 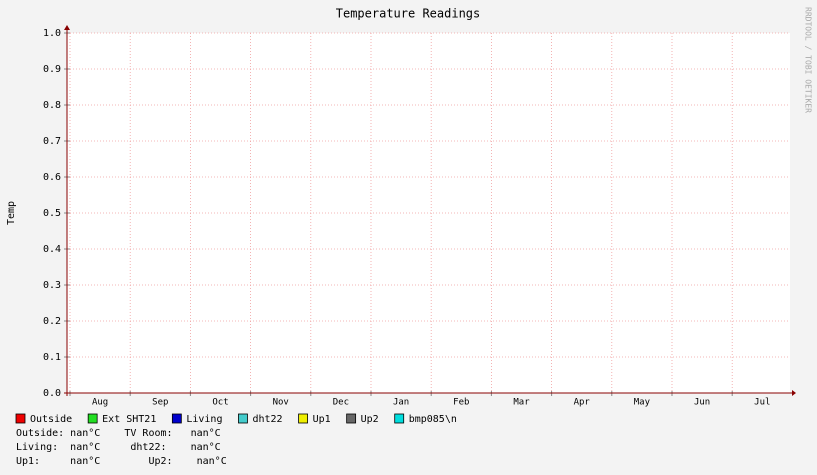 What do you see at coordinates (642, 403) in the screenshot?
I see `x-tick-label: May` at bounding box center [642, 403].